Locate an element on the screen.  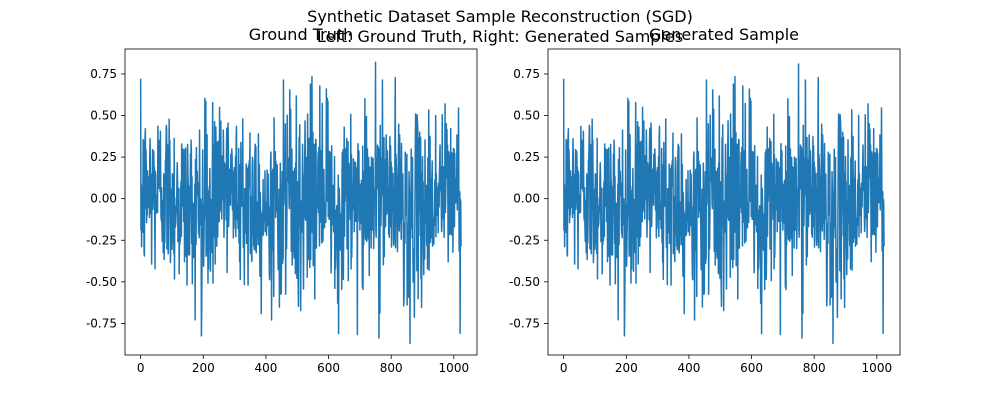
left-x-tick-label: 0 is located at coordinates (141, 368).